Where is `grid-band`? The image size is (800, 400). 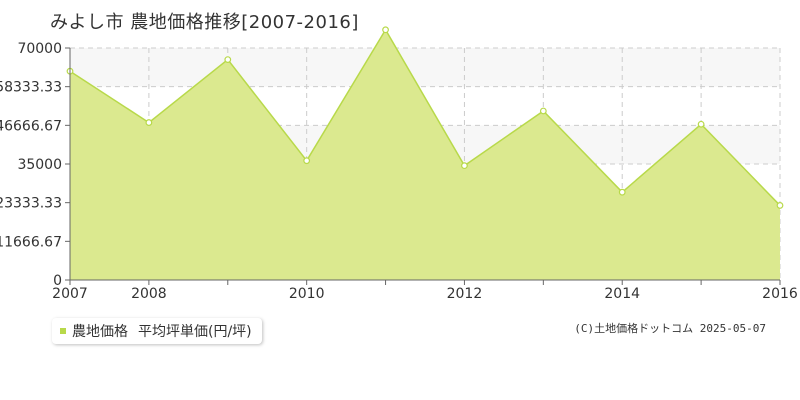
grid-band is located at coordinates (425, 67).